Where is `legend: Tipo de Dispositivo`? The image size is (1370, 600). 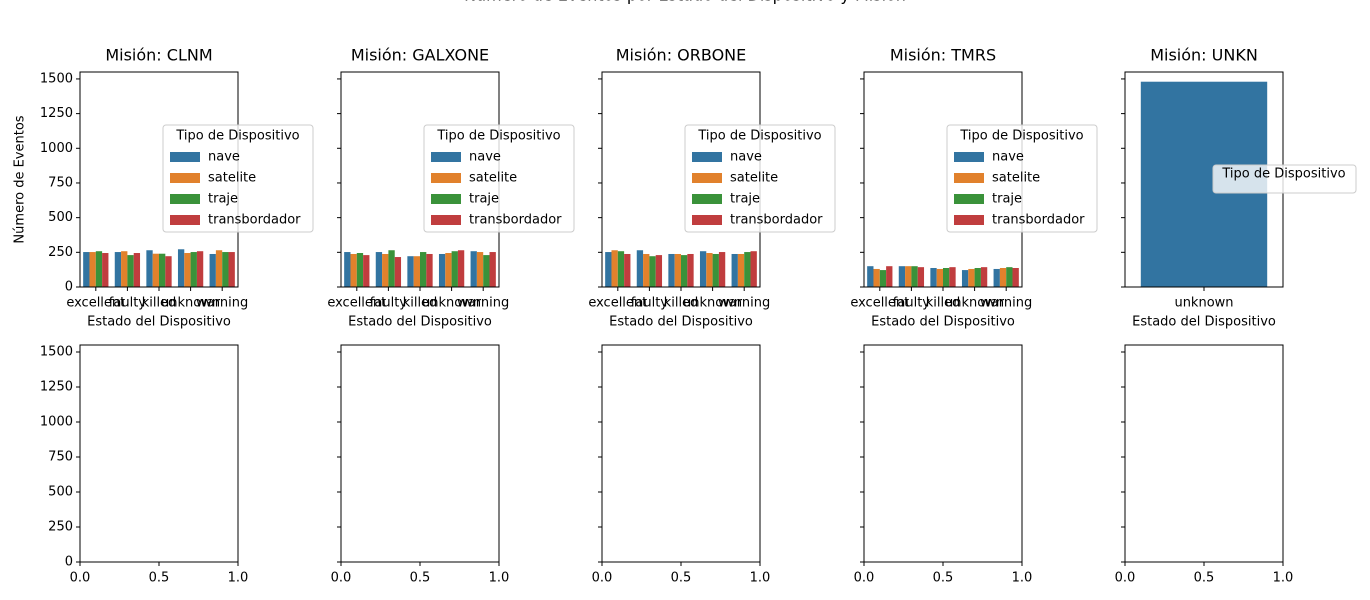 legend: Tipo de Dispositivo is located at coordinates (1284, 179).